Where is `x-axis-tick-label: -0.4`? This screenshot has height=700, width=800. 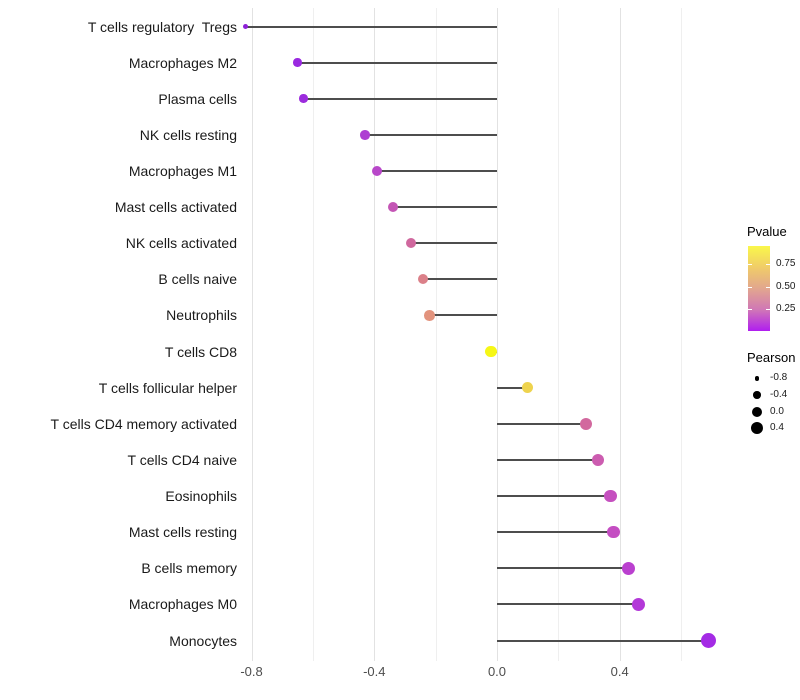
x-axis-tick-label: -0.4 is located at coordinates (374, 671).